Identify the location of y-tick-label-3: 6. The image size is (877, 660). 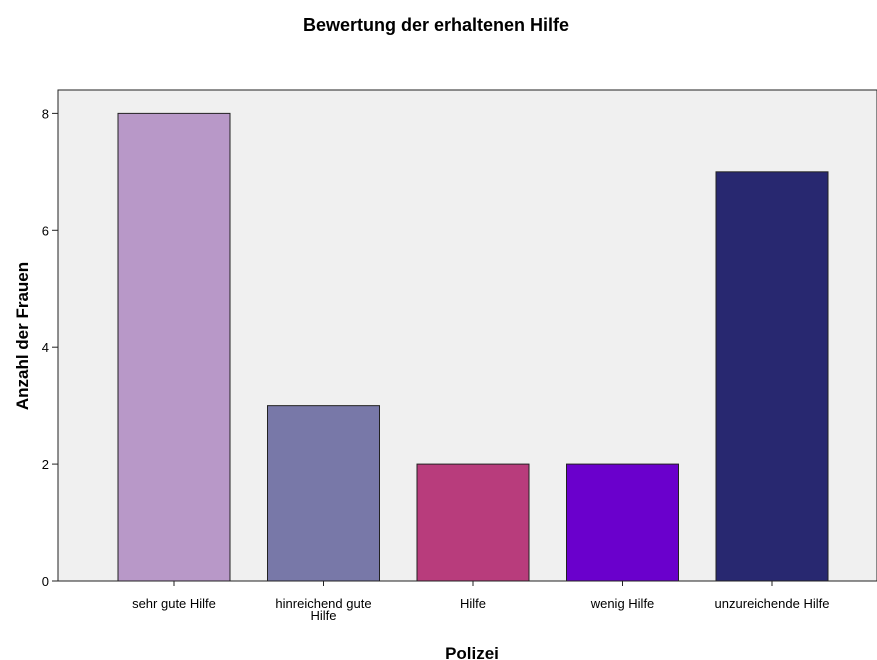
(45, 230).